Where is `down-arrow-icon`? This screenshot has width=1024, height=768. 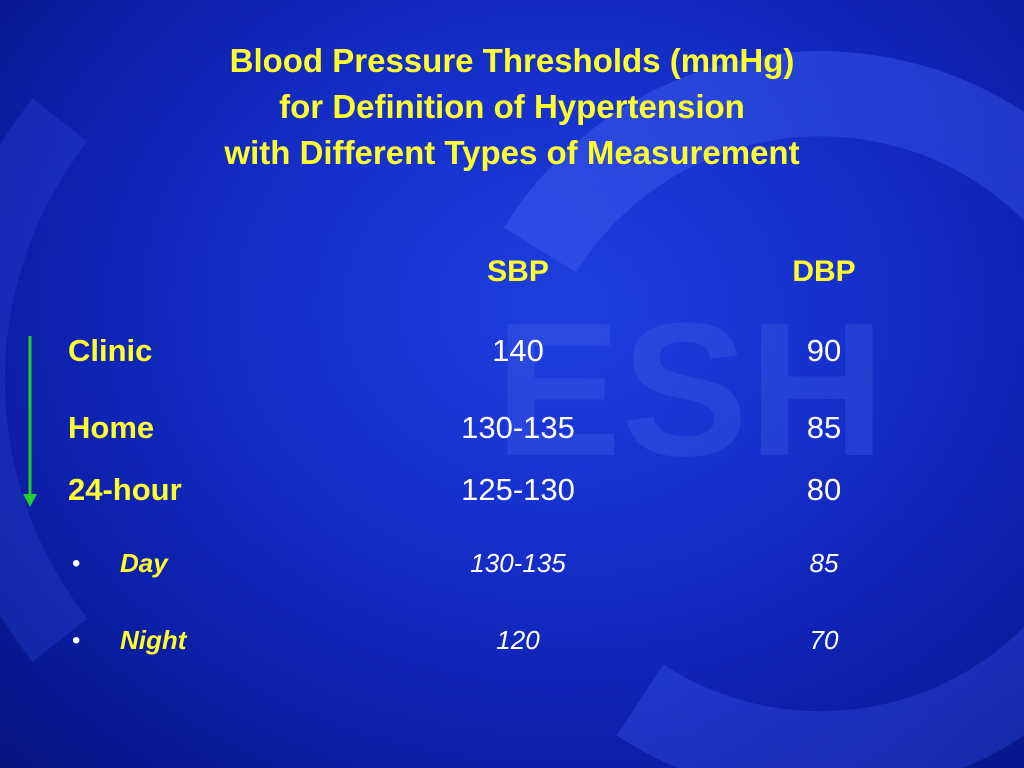
down-arrow-icon is located at coordinates (30, 421).